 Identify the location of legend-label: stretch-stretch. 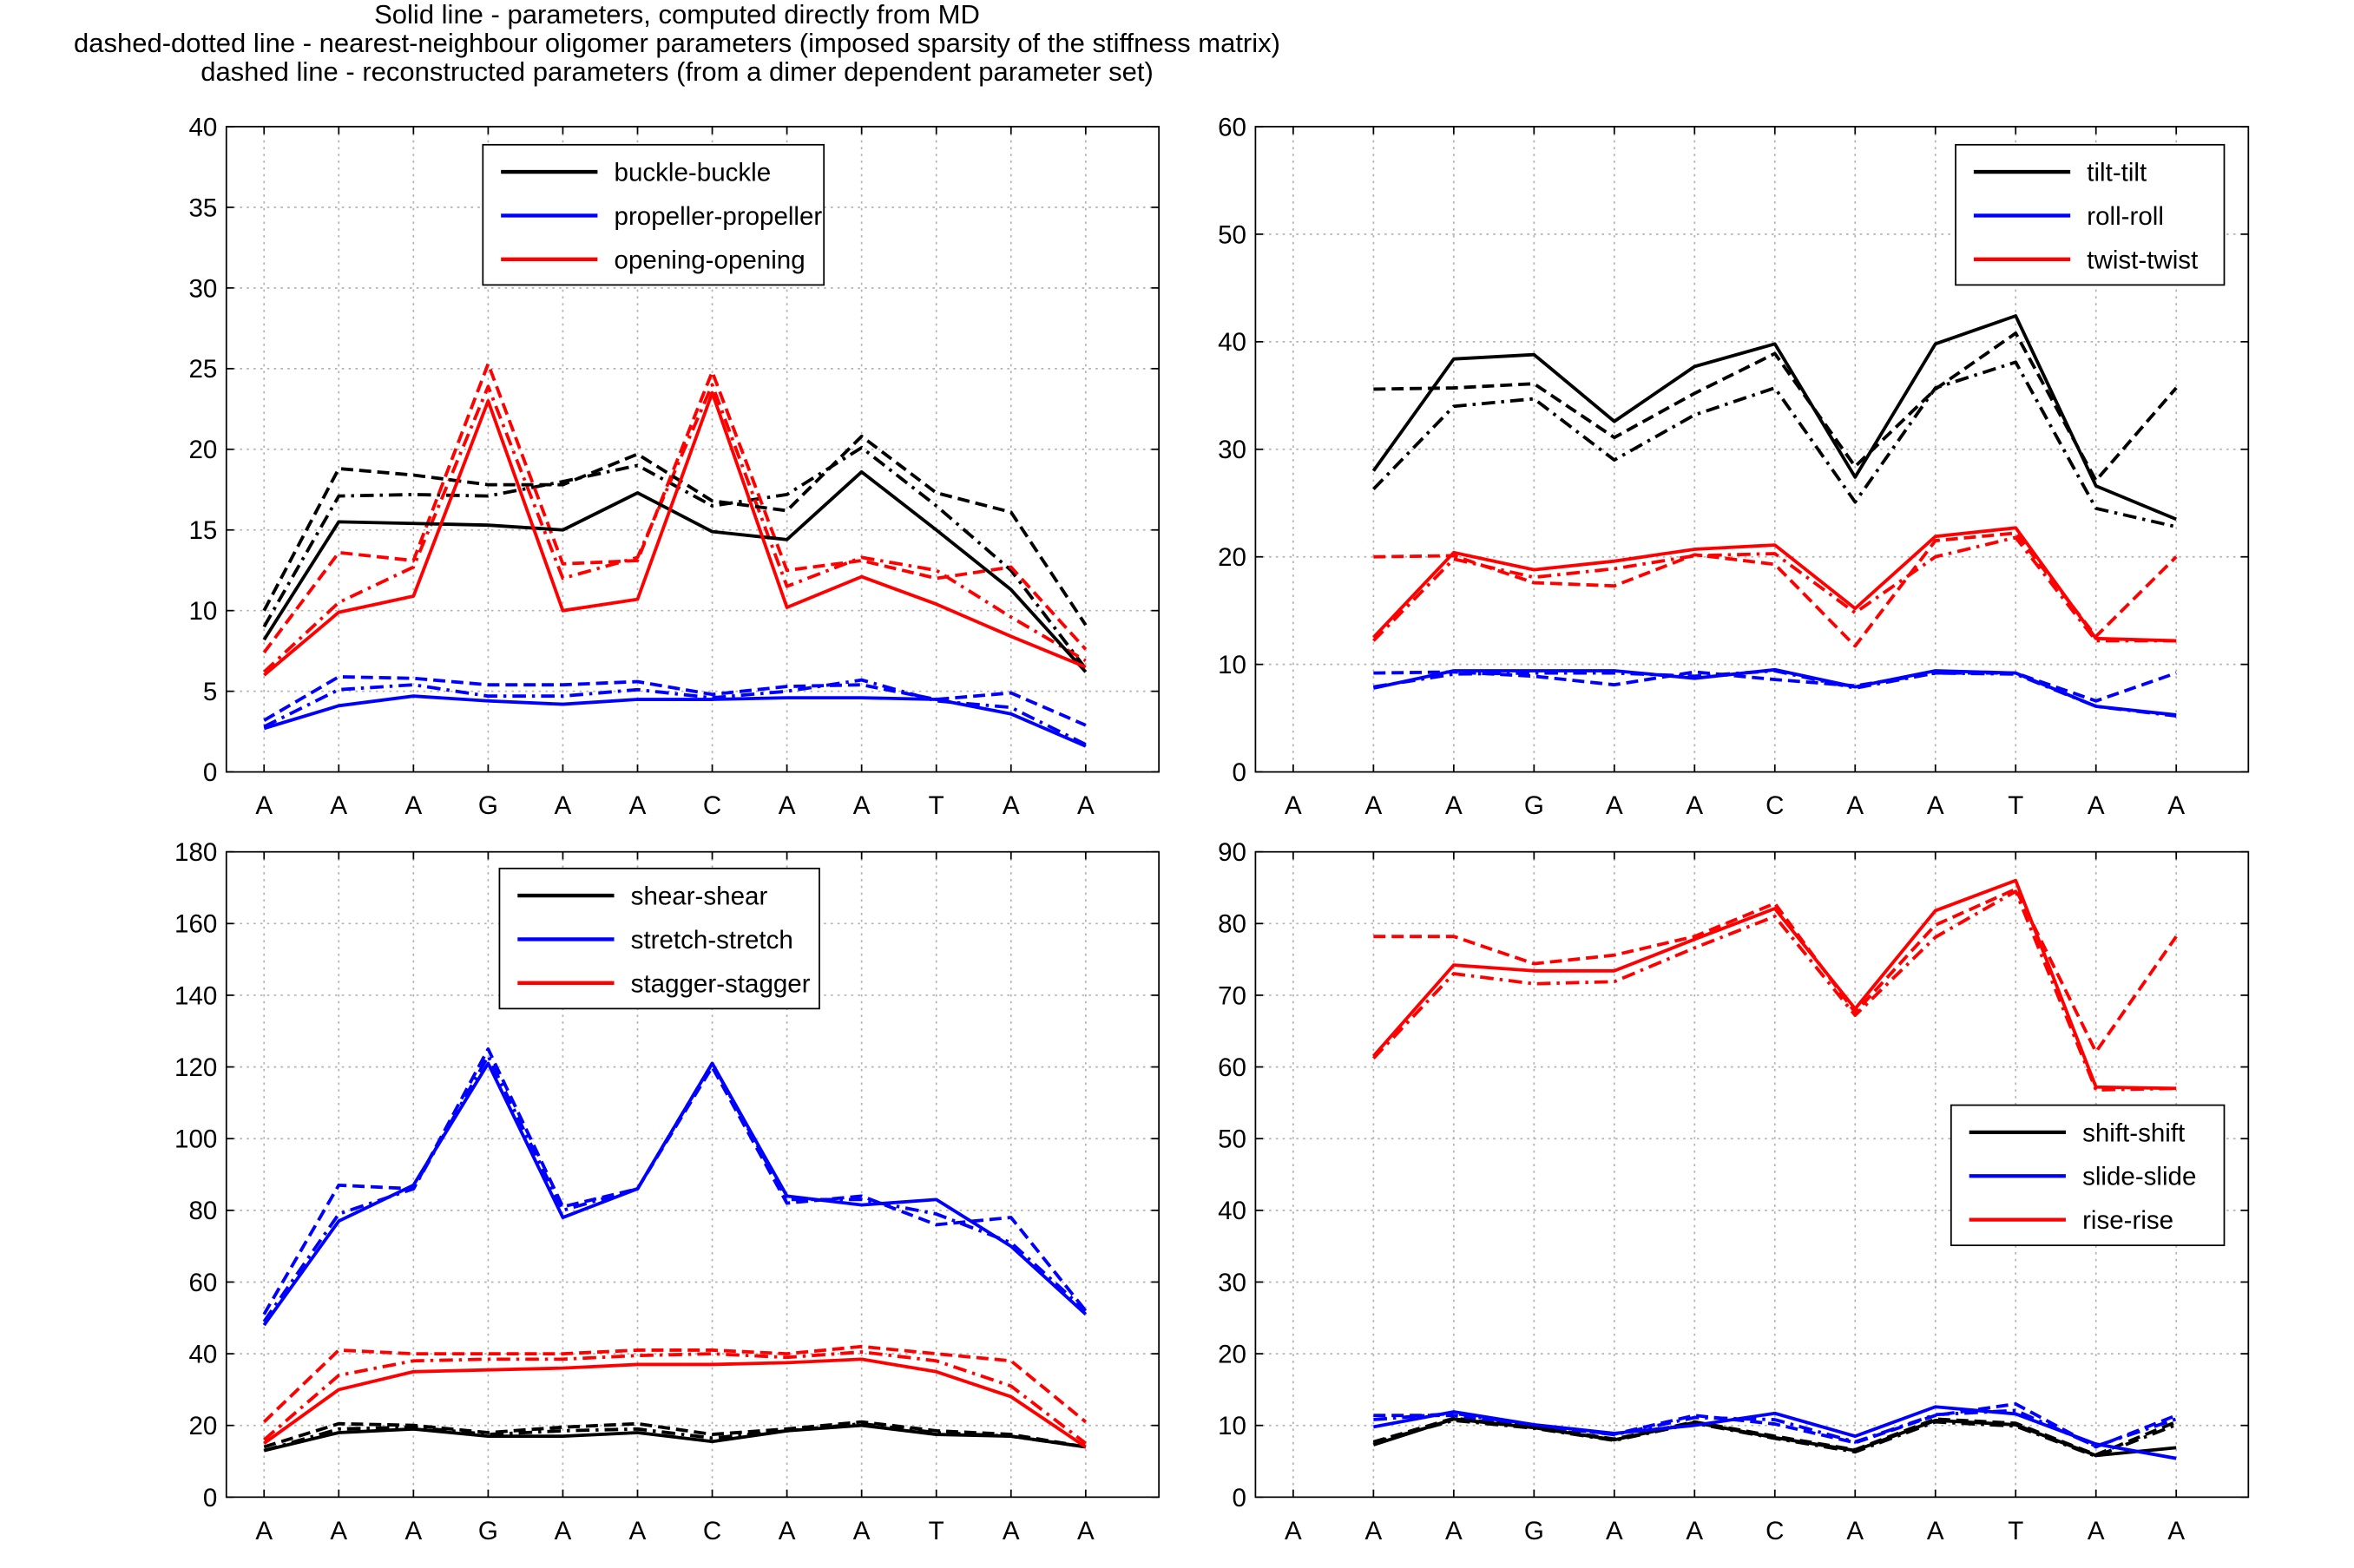
(712, 940).